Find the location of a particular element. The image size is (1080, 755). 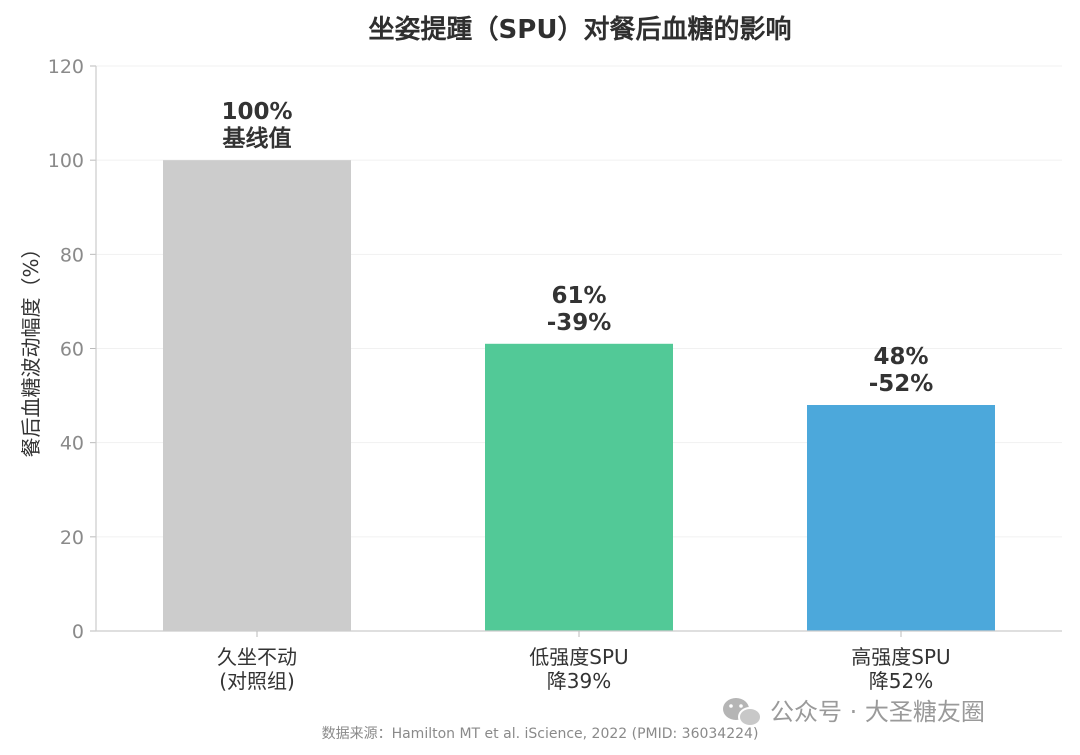

y-tick-label: 80 is located at coordinates (72, 255).